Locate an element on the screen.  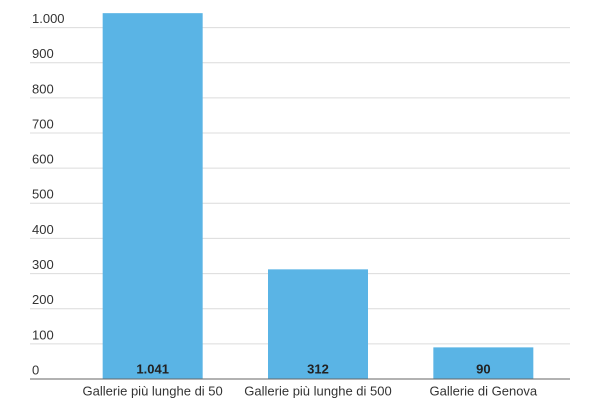
y-tick-label: 0 is located at coordinates (35, 369).